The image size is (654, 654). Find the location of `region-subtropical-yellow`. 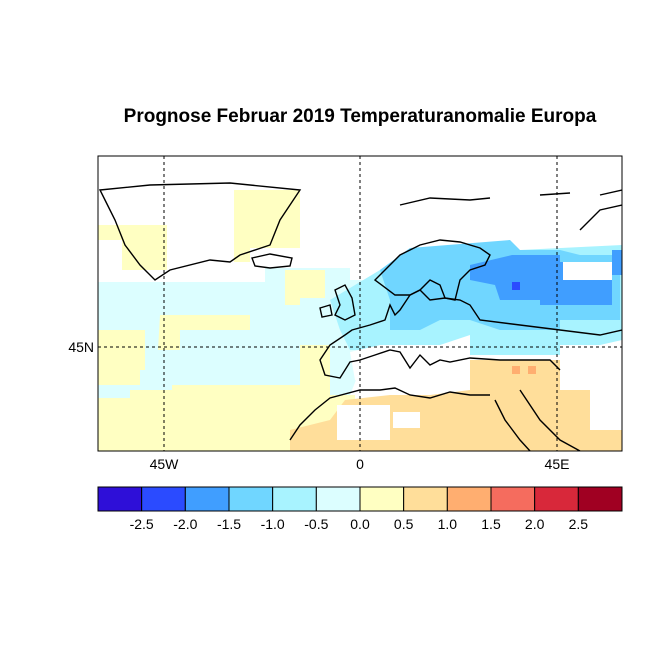

region-subtropical-yellow is located at coordinates (226, 398).